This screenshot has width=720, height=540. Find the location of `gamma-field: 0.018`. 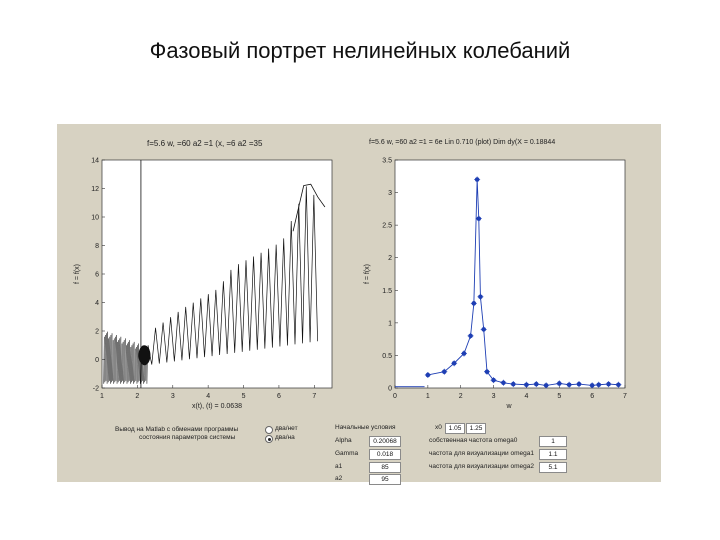

gamma-field: 0.018 is located at coordinates (385, 454).